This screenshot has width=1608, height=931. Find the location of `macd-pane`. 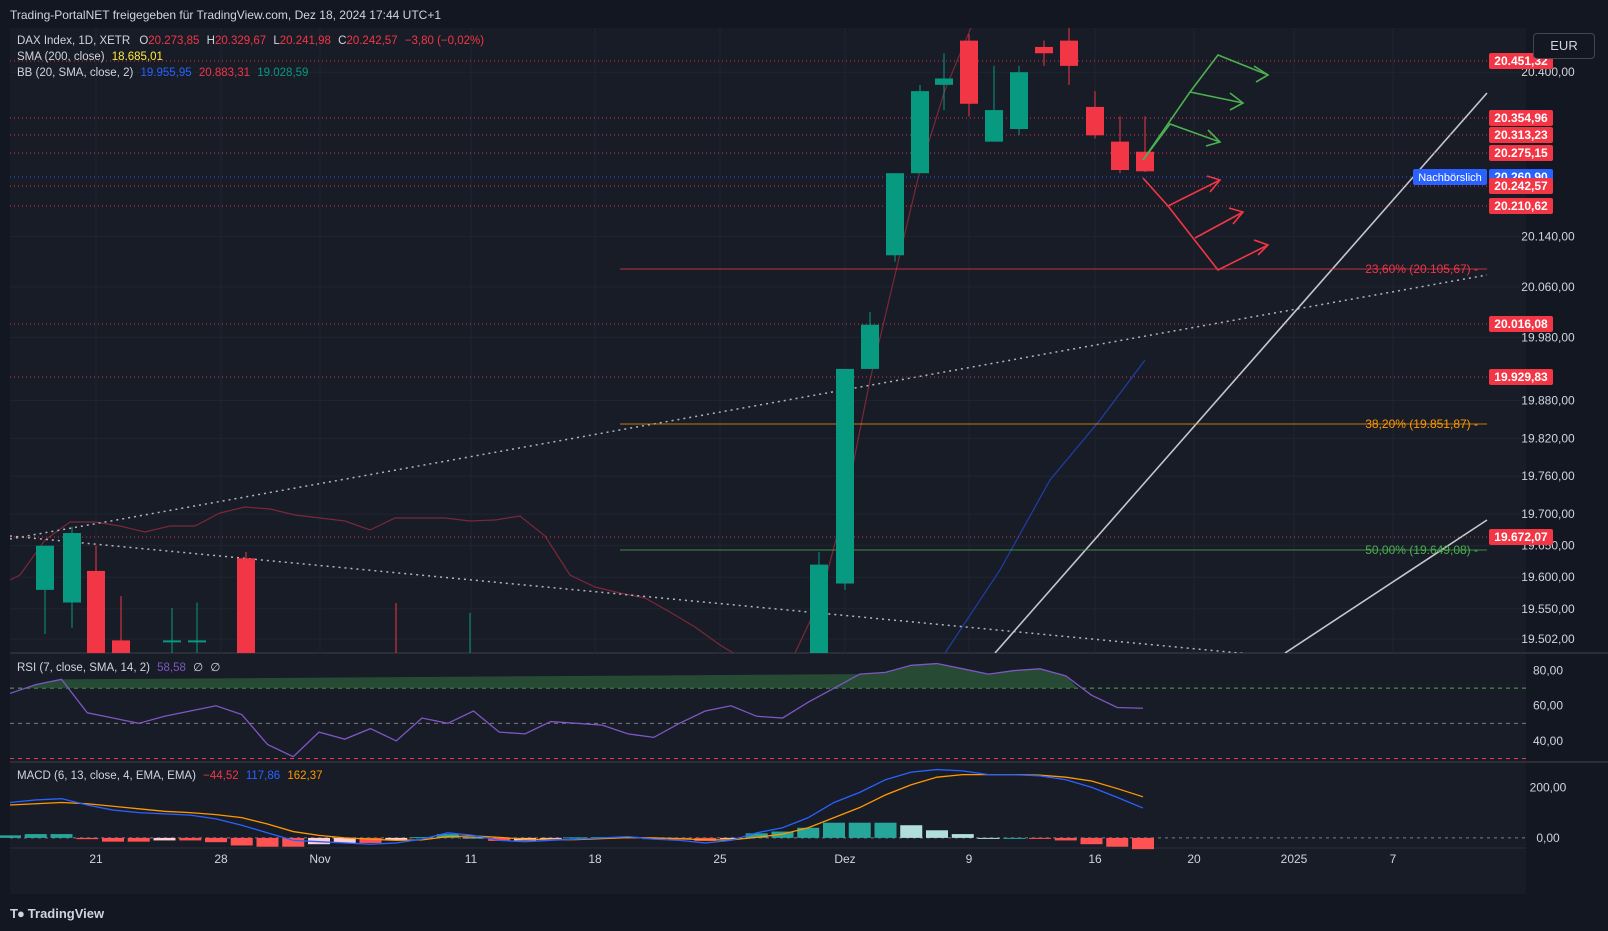

macd-pane is located at coordinates (763, 809).